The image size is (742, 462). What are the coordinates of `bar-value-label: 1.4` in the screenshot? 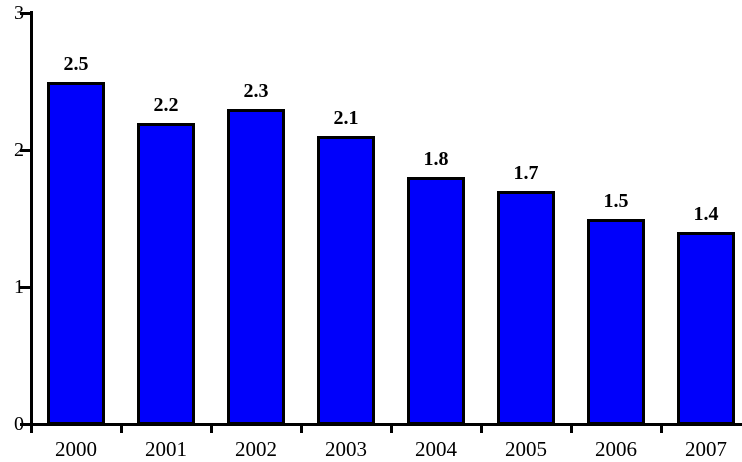 It's located at (706, 214).